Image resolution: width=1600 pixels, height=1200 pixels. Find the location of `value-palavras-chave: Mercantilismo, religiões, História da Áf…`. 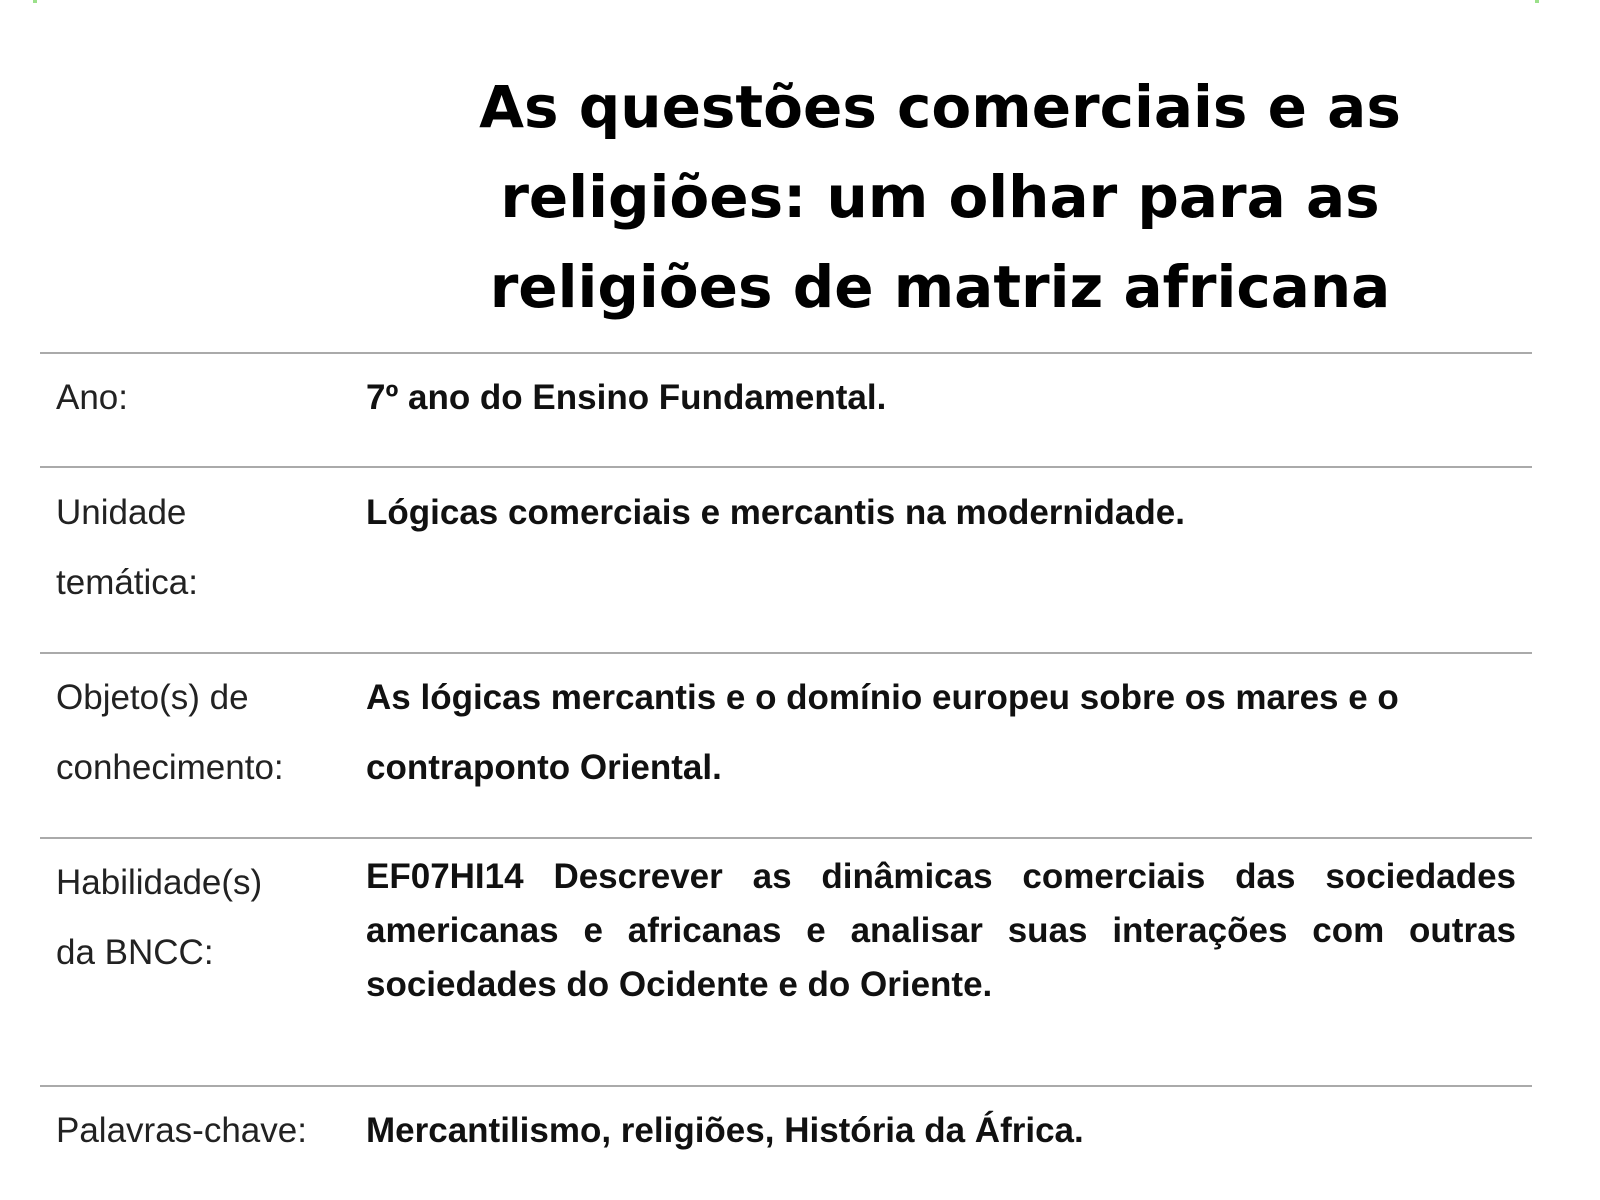

value-palavras-chave: Mercantilismo, religiões, História da Áf… is located at coordinates (725, 1130).